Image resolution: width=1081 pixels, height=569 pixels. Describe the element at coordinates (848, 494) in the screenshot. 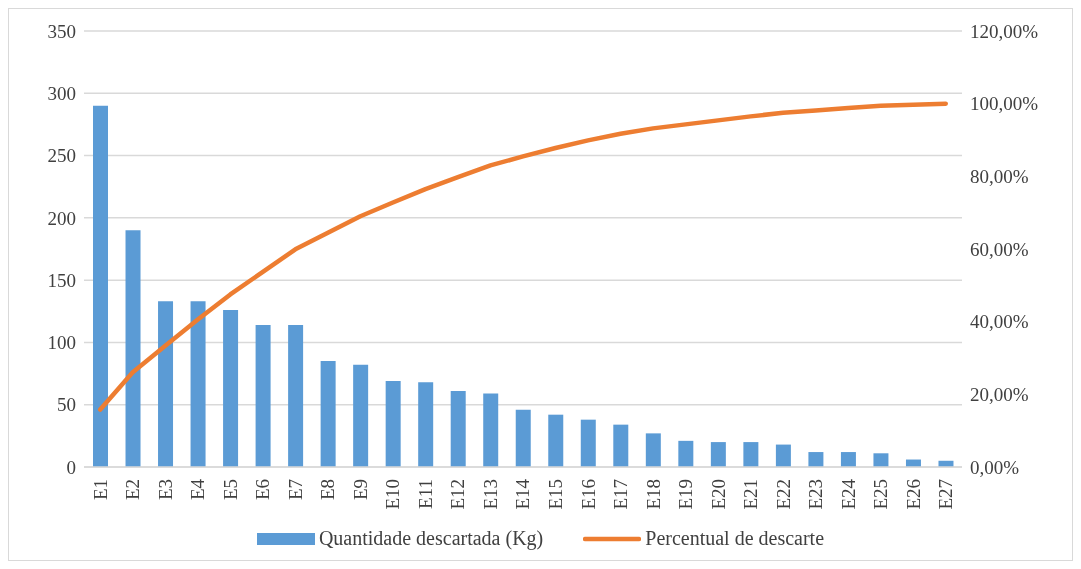

I see `x-tick-label: E24` at that location.